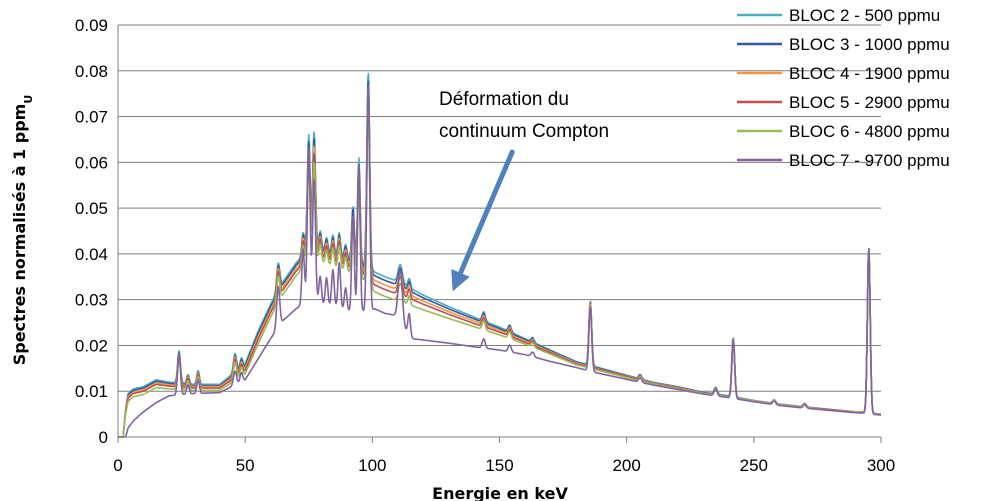 The width and height of the screenshot is (1005, 501). What do you see at coordinates (754, 465) in the screenshot?
I see `x-tick-label: 250` at bounding box center [754, 465].